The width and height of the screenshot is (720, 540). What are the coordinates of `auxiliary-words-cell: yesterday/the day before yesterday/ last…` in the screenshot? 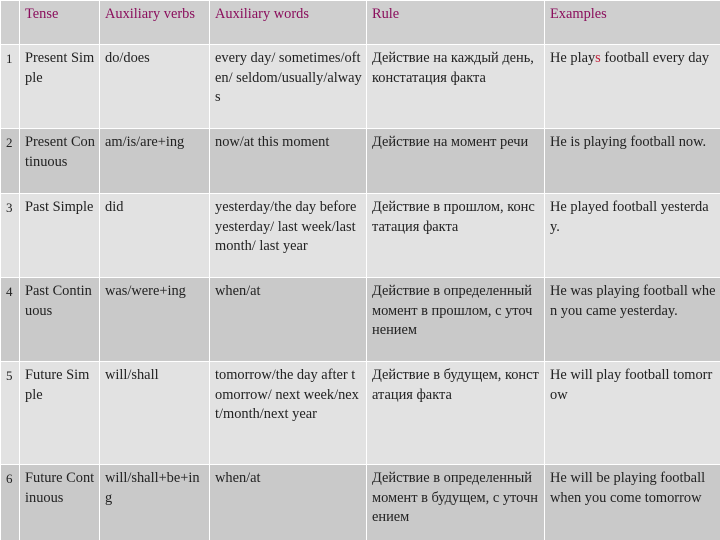 It's located at (288, 235).